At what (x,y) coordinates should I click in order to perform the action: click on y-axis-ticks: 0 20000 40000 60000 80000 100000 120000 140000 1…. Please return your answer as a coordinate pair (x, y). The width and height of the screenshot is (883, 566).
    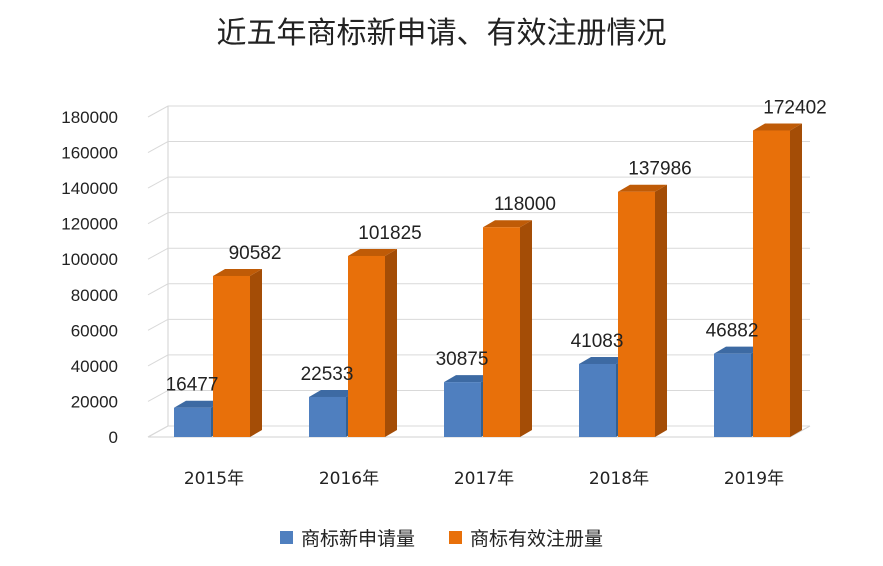
    Looking at the image, I should click on (89, 277).